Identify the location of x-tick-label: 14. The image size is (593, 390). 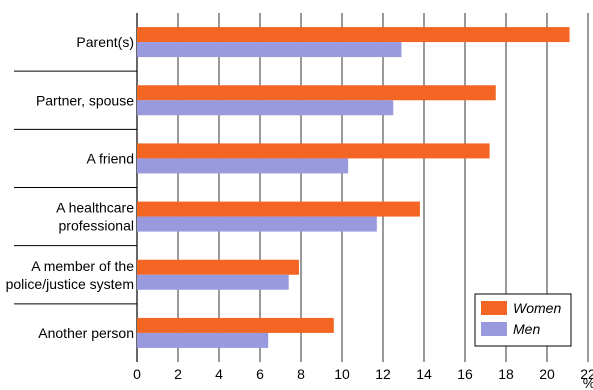
(424, 374).